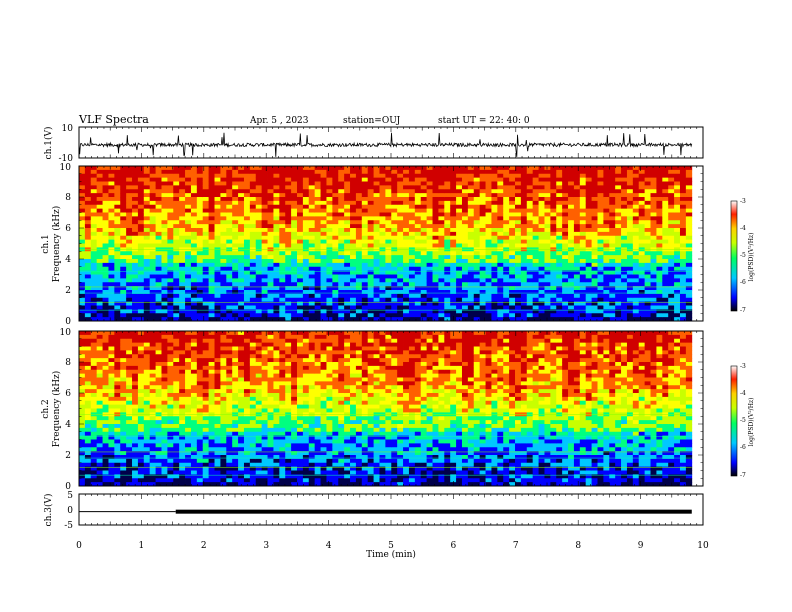  What do you see at coordinates (68, 291) in the screenshot?
I see `spec1-ytick-2: 2` at bounding box center [68, 291].